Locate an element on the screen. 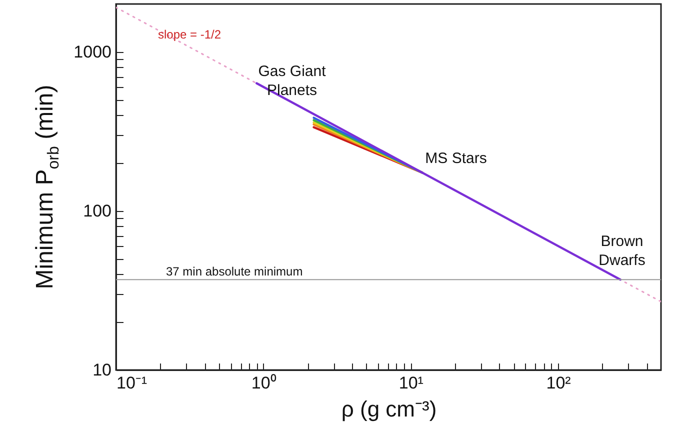 The image size is (673, 441). annotation: Gas Giant Planets is located at coordinates (292, 81).